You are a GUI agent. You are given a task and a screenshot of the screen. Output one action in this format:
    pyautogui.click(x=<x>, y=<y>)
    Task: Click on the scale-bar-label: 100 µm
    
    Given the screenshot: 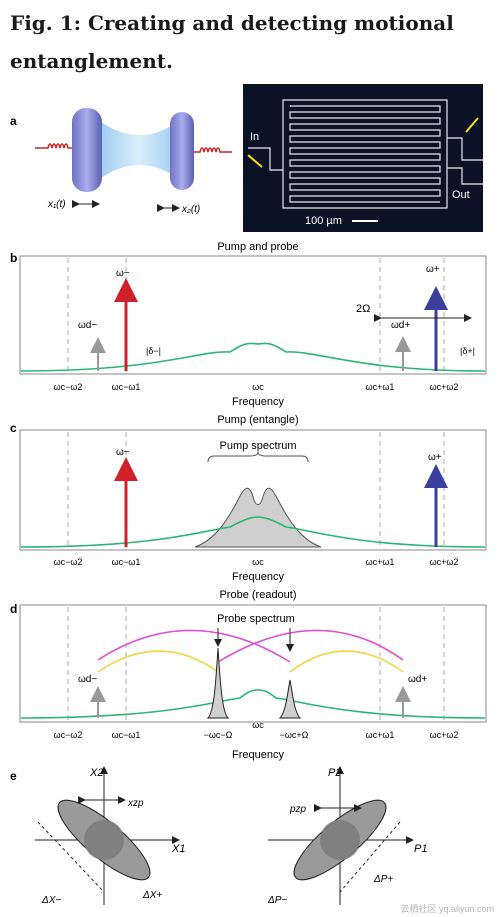 What is the action you would take?
    pyautogui.click(x=323, y=221)
    